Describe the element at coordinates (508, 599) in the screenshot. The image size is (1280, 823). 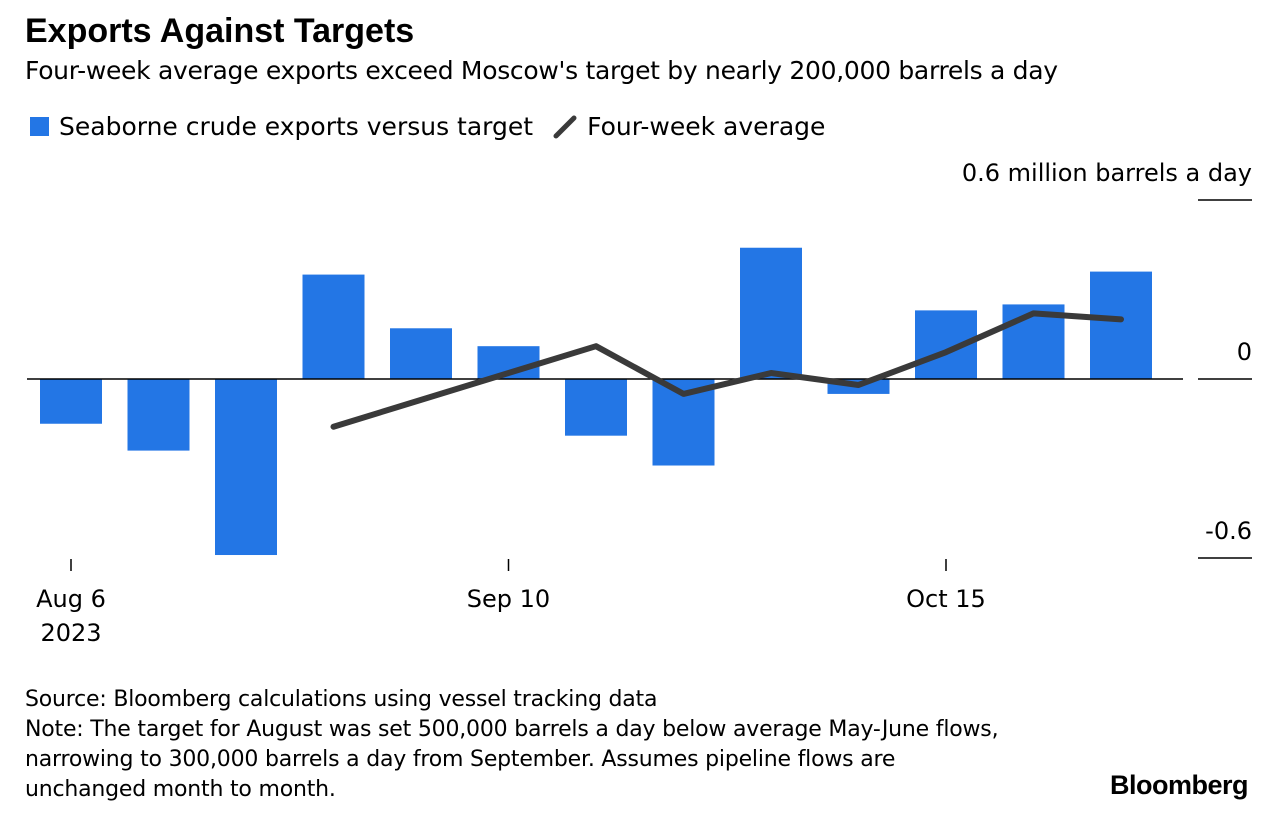
I see `x-tick-label: Sep 10` at that location.